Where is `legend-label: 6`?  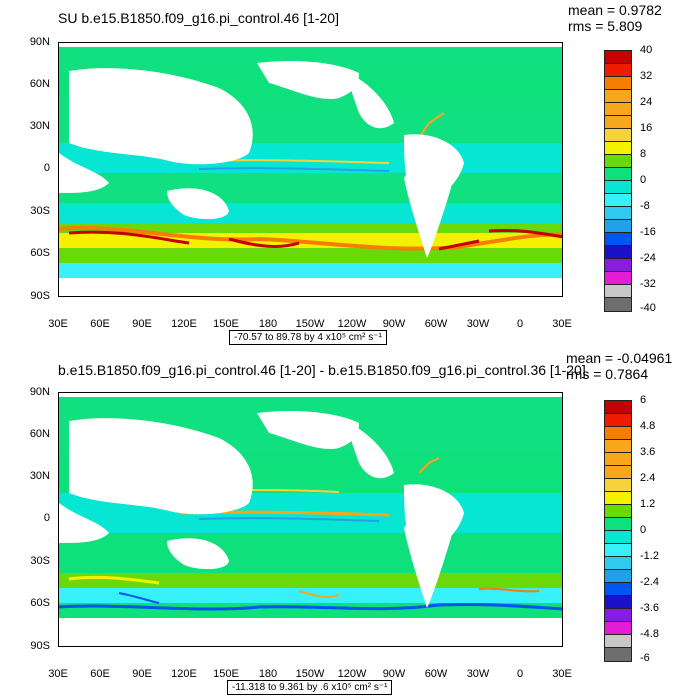 legend-label: 6 is located at coordinates (643, 400).